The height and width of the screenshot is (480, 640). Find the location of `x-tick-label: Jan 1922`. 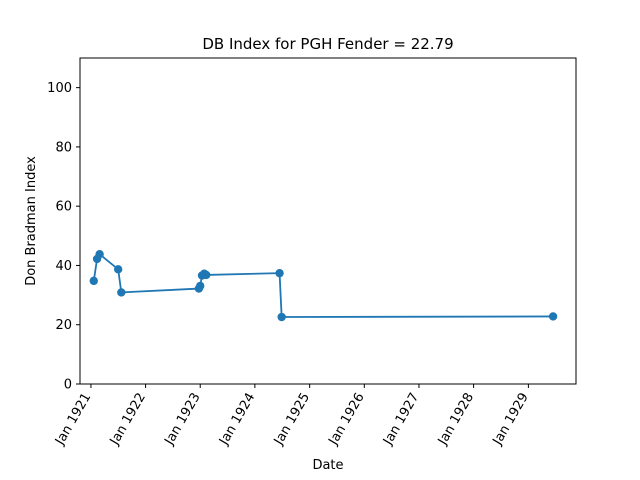

x-tick-label: Jan 1922 is located at coordinates (128, 420).